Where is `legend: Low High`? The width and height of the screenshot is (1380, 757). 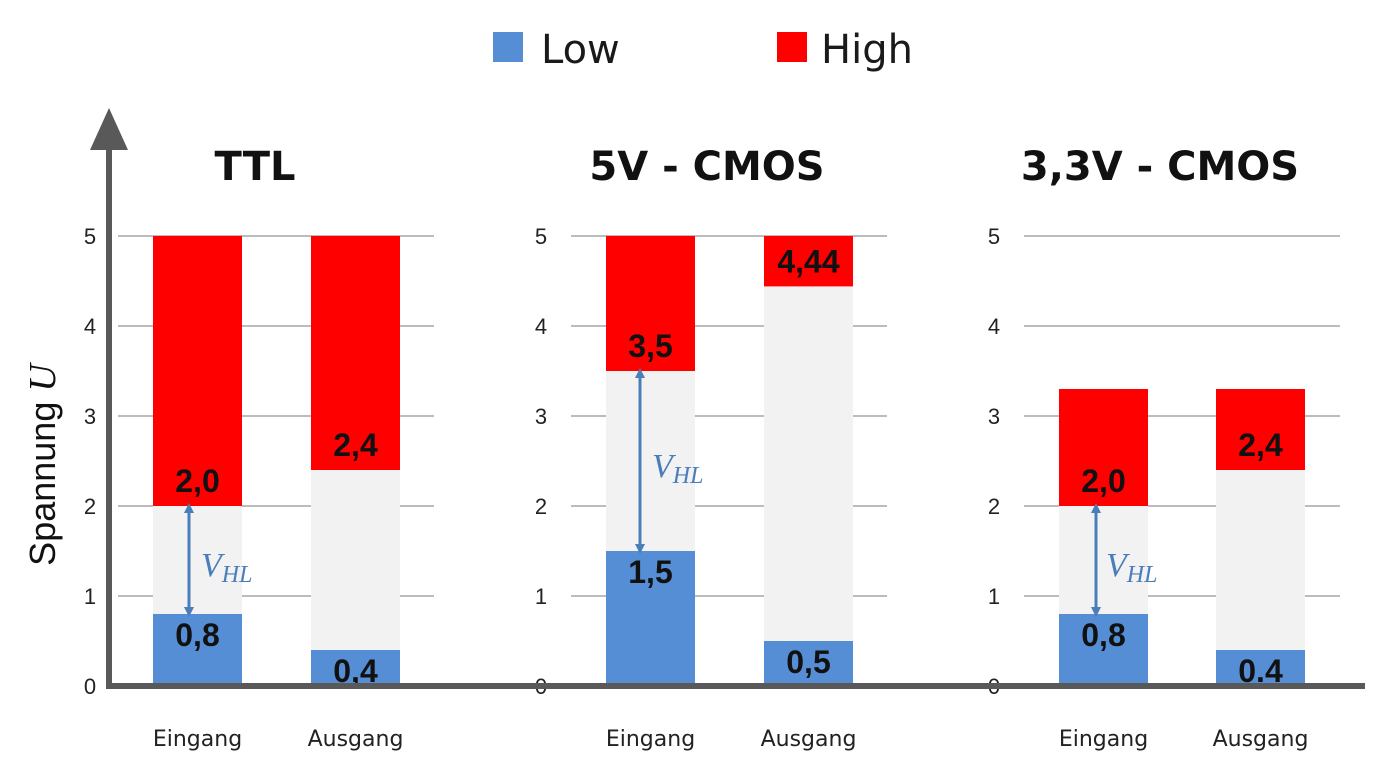 legend: Low High is located at coordinates (703, 50).